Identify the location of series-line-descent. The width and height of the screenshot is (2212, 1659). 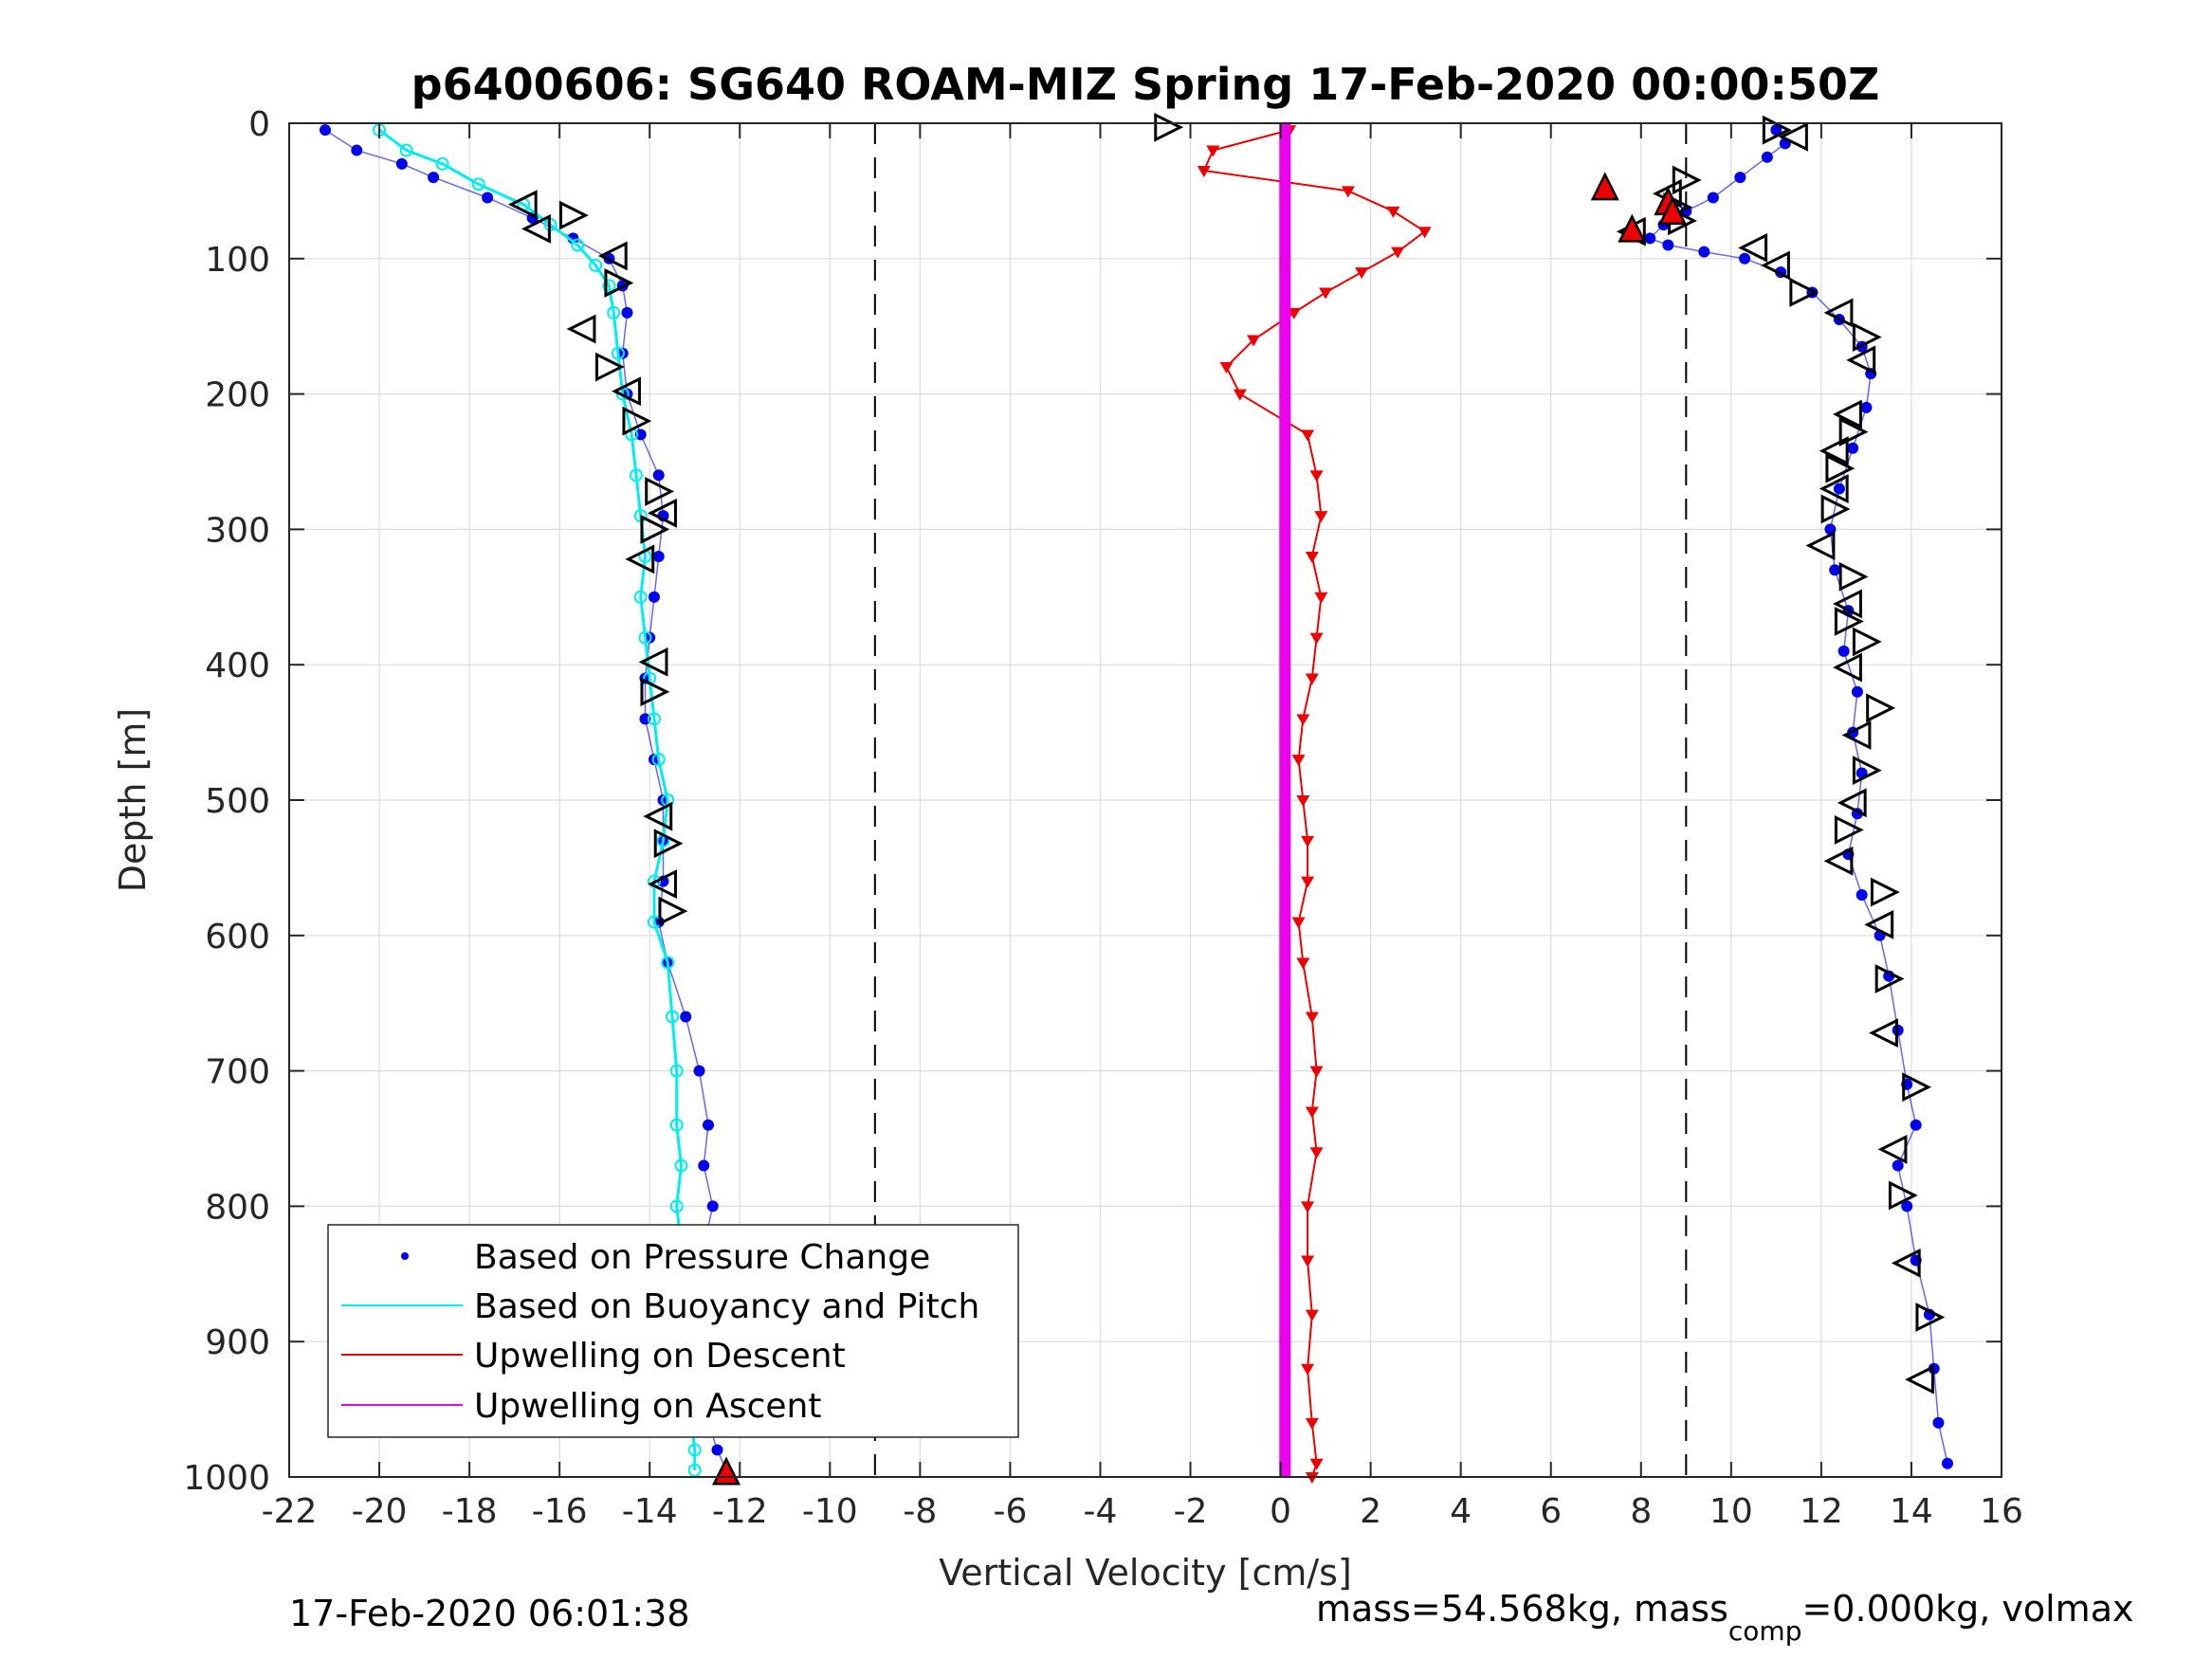
(1314, 803).